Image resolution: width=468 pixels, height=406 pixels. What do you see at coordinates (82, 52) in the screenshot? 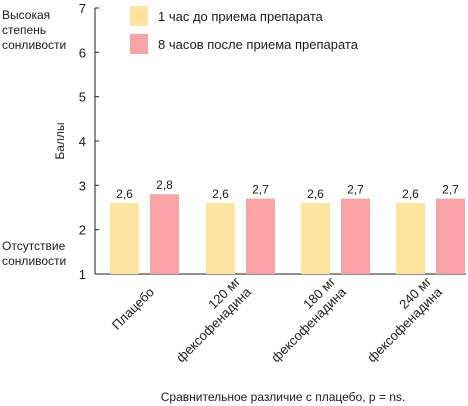
I see `y-tick-label: 6` at bounding box center [82, 52].